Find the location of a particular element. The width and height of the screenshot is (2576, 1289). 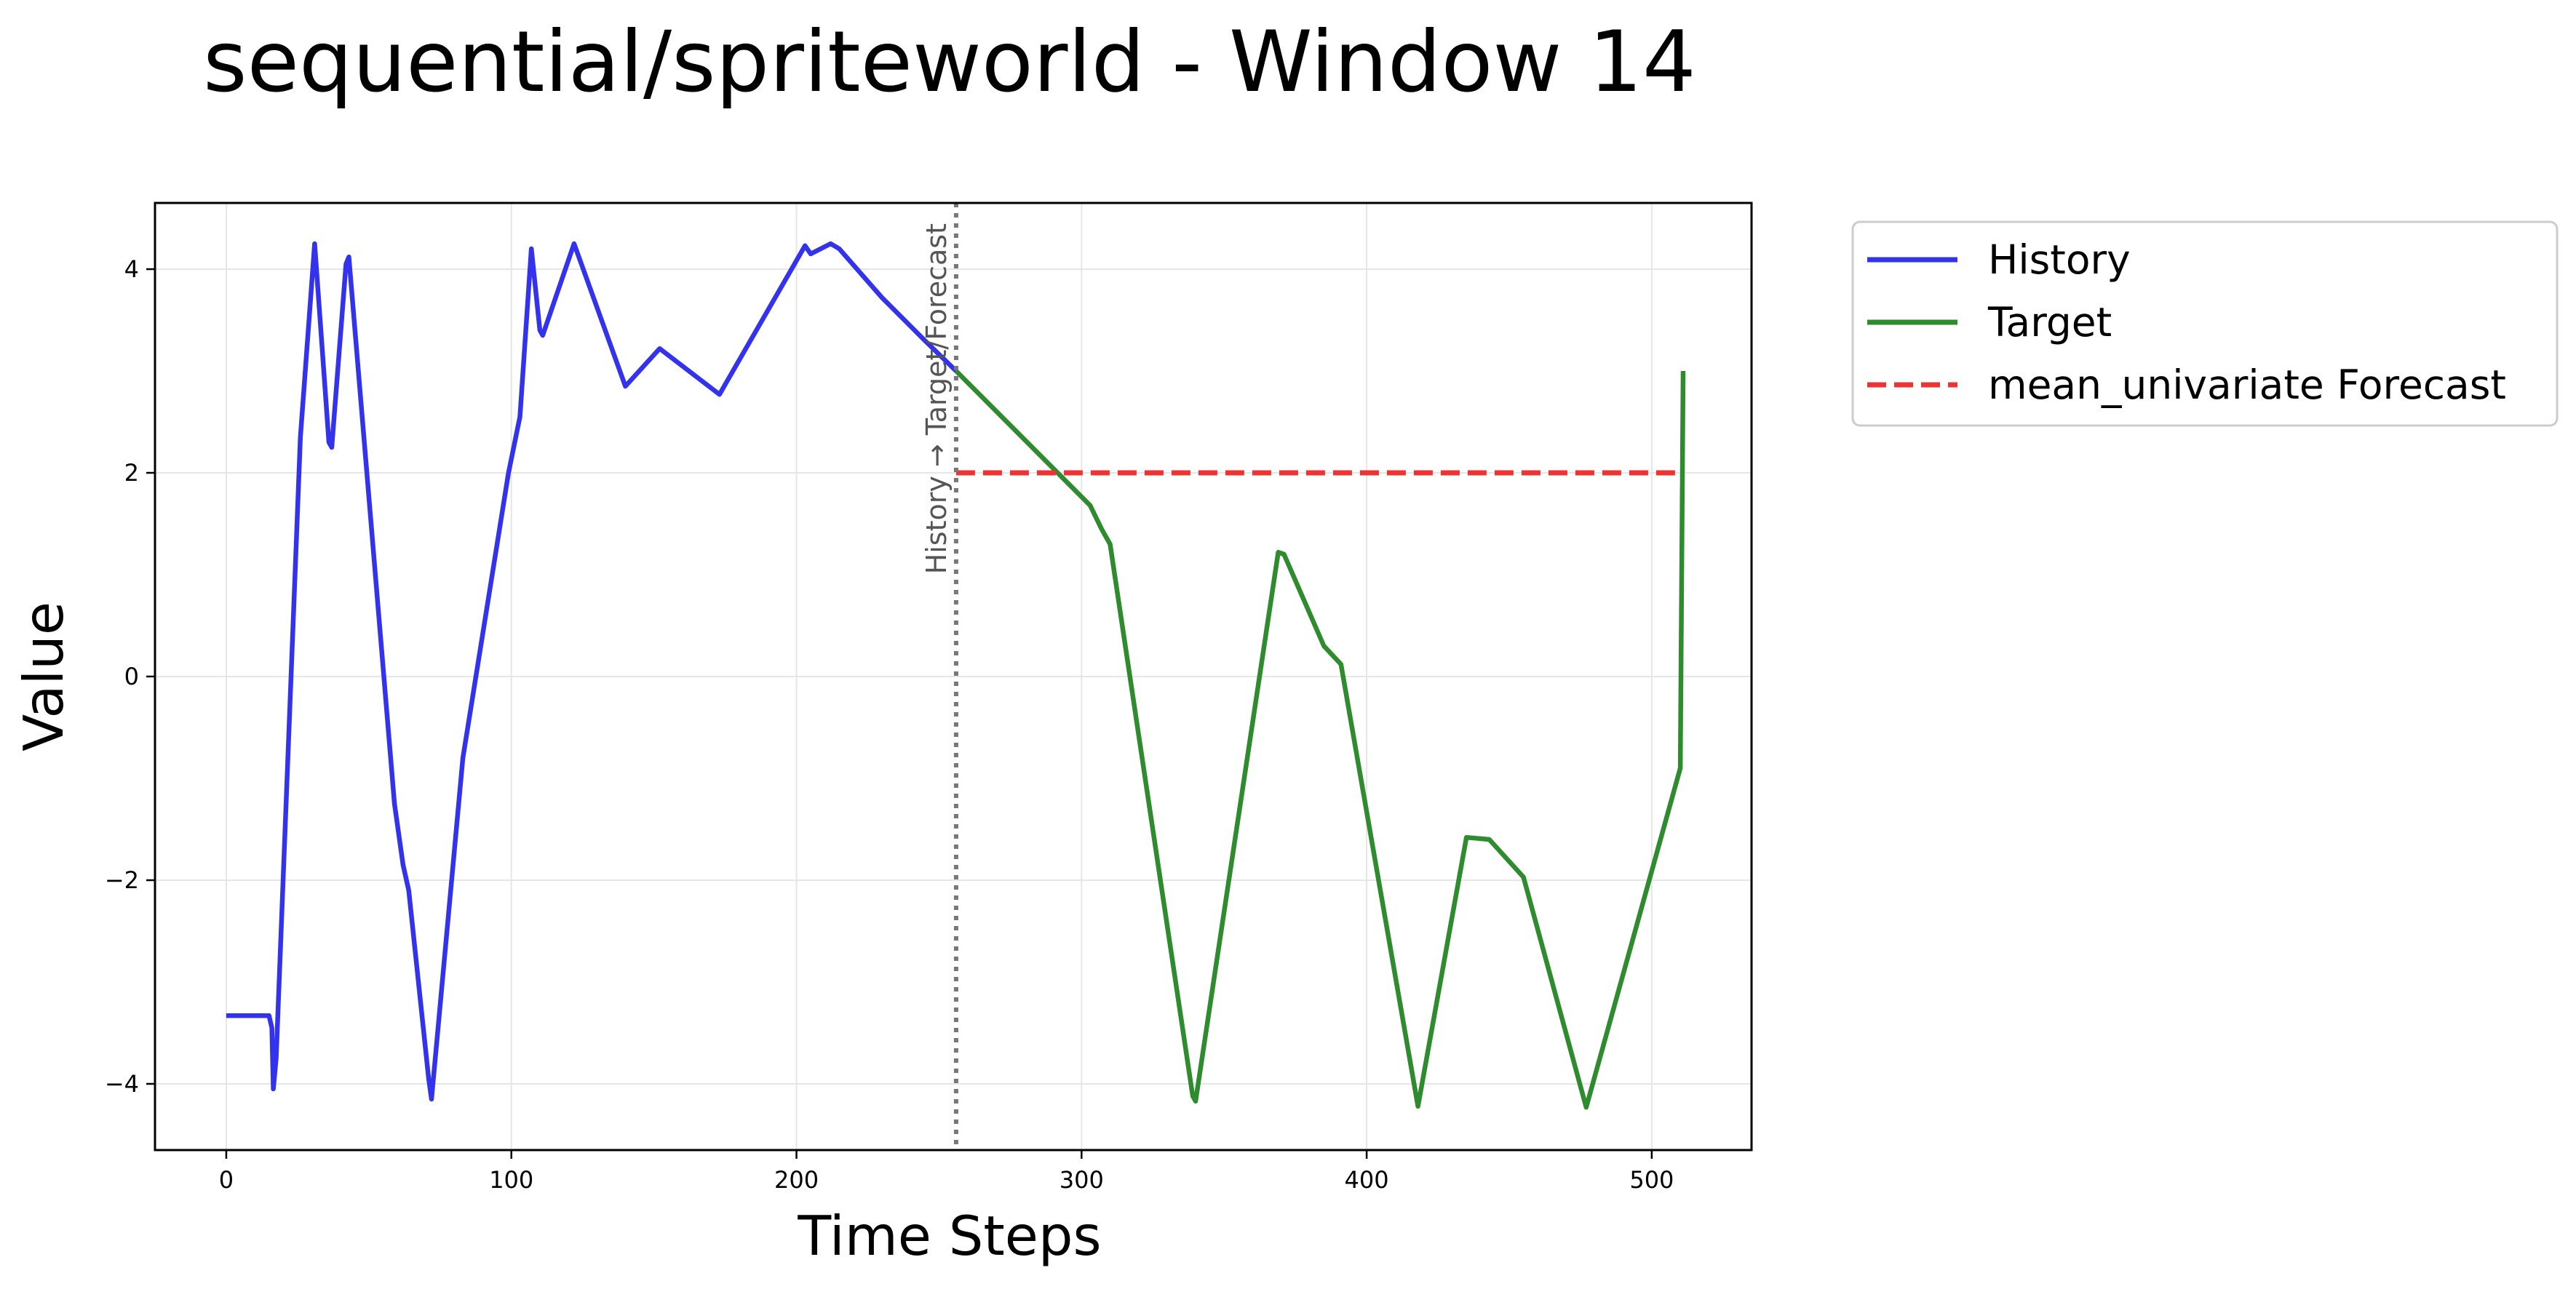

y-axis-label: Value is located at coordinates (44, 676).